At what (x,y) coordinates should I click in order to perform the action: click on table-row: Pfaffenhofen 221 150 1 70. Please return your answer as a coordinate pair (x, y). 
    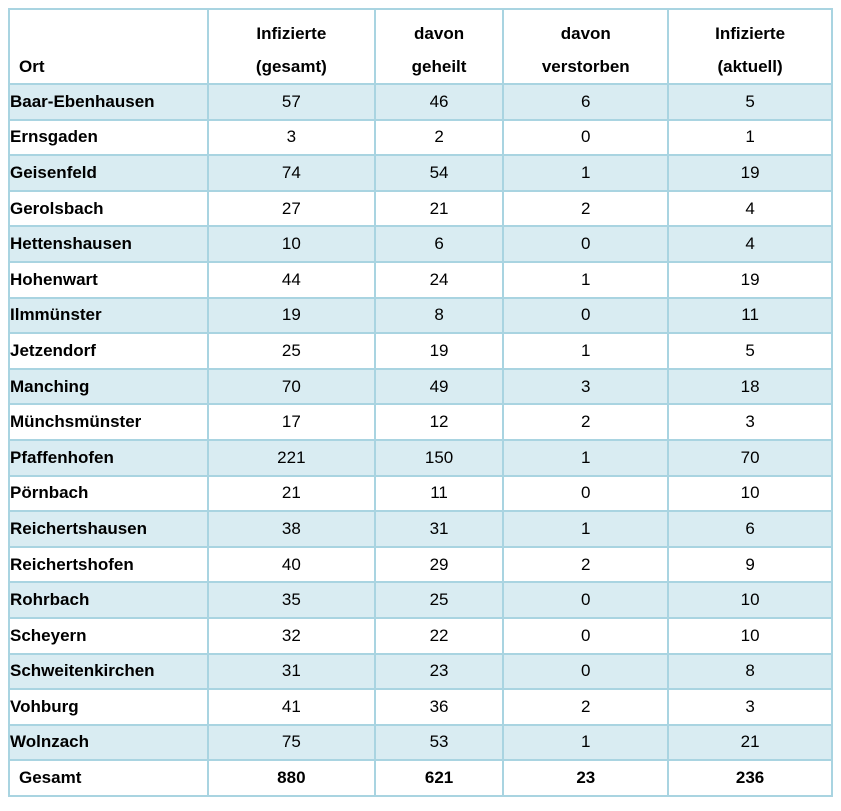
    Looking at the image, I should click on (420, 457).